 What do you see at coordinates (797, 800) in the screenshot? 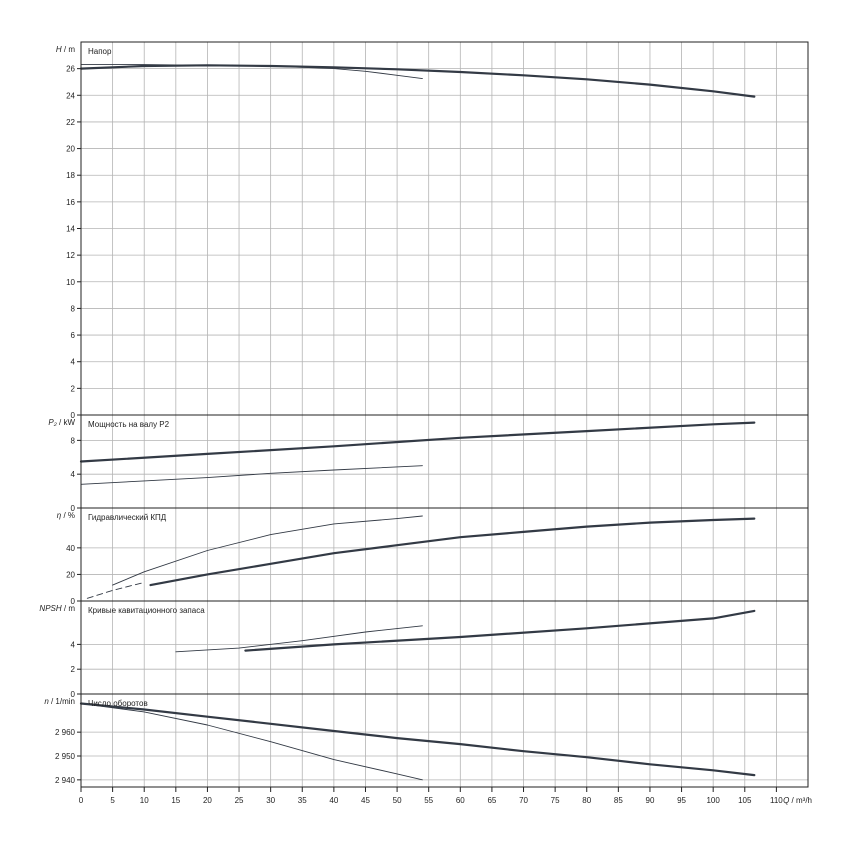
I see `x-axis-label: Q / m³/h` at bounding box center [797, 800].